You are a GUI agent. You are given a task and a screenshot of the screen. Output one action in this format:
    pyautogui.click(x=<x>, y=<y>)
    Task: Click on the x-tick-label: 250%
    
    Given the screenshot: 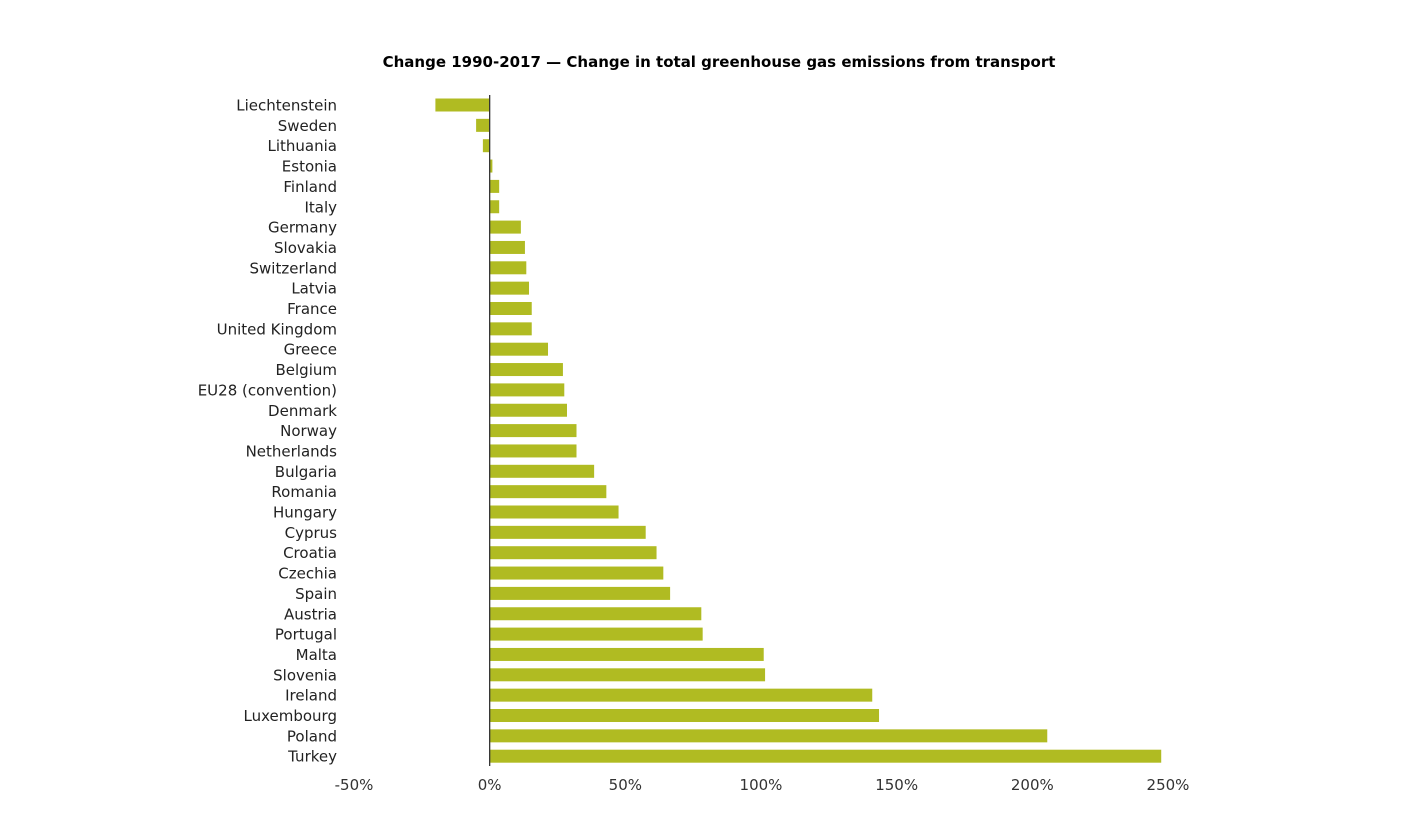 What is the action you would take?
    pyautogui.click(x=1168, y=785)
    